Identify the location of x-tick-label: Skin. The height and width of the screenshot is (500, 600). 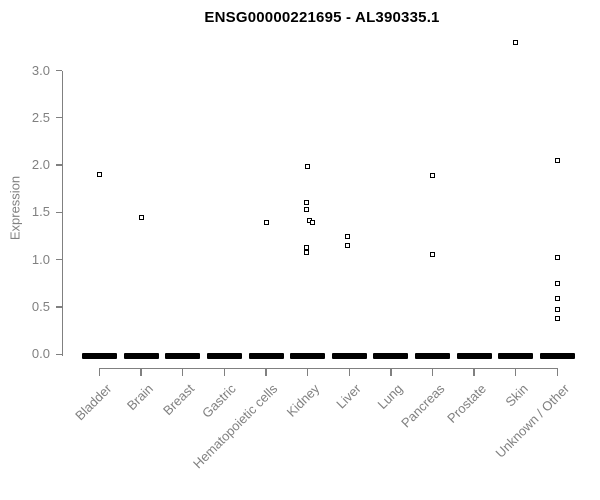
(516, 395).